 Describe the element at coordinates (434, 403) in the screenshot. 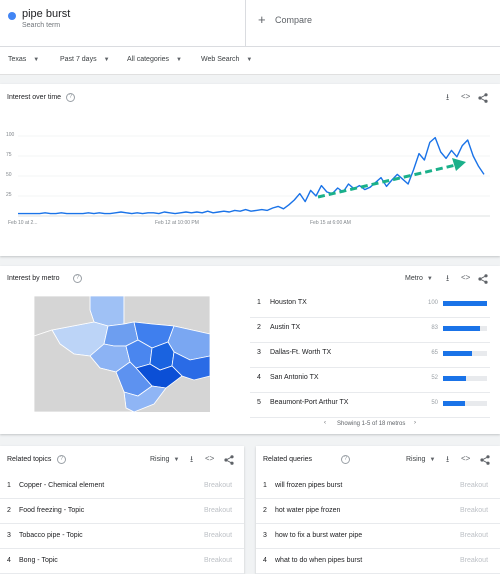

I see `metro-value: 50` at that location.